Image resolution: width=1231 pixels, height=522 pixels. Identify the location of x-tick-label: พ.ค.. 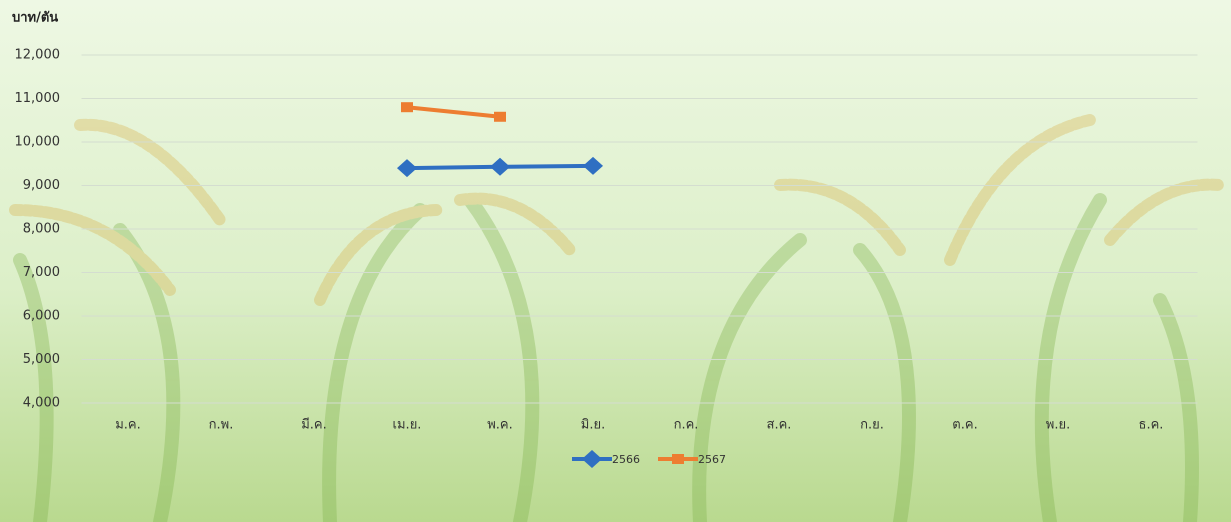
(500, 425).